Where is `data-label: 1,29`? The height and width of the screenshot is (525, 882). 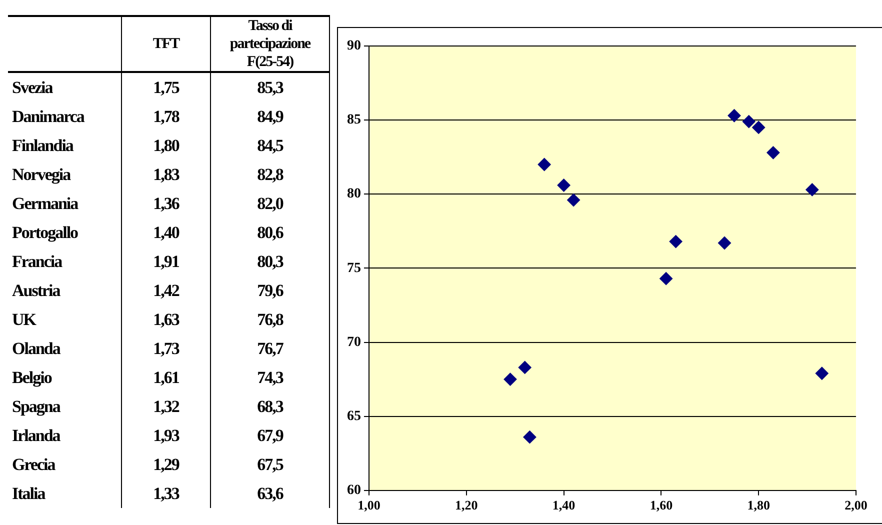
data-label: 1,29 is located at coordinates (166, 464).